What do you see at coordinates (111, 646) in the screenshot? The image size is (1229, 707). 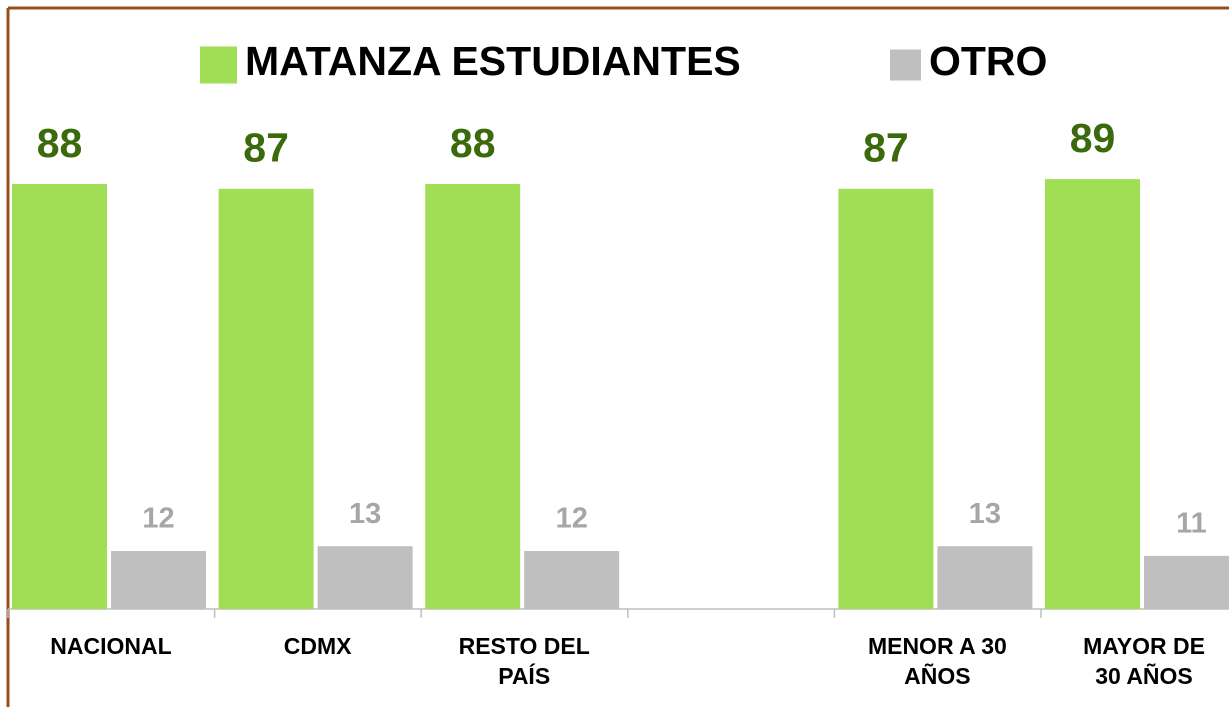 I see `x-tick-label: NACIONAL` at bounding box center [111, 646].